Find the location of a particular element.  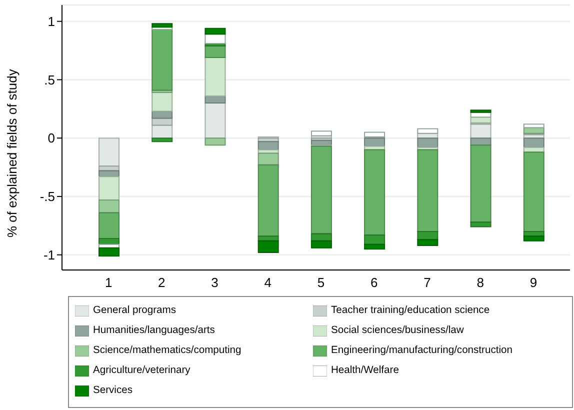

x-tick-label: 8 is located at coordinates (480, 282).